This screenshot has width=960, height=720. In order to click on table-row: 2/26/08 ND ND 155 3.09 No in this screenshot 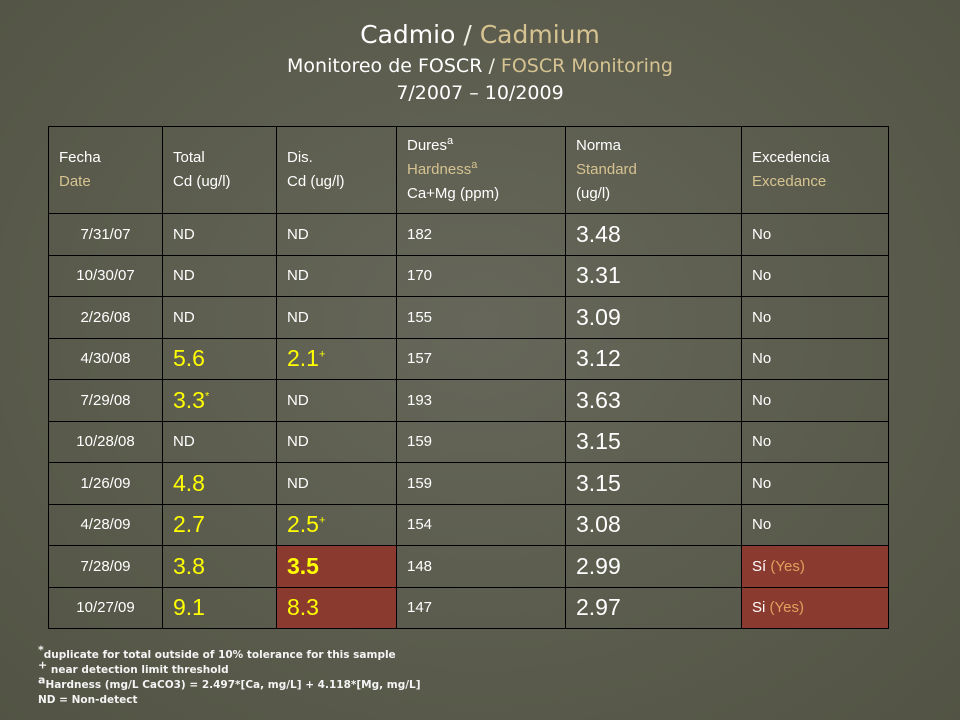, I will do `click(468, 317)`.